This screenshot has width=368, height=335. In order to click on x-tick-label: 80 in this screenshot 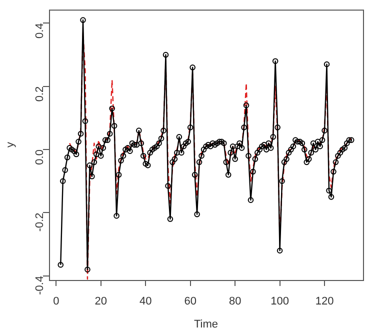, I will do `click(235, 302)`.